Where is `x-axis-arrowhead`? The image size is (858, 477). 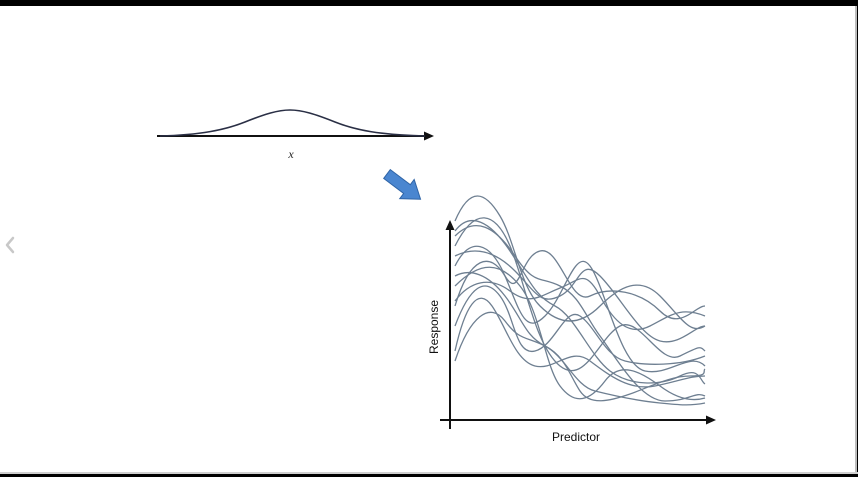
x-axis-arrowhead is located at coordinates (711, 420).